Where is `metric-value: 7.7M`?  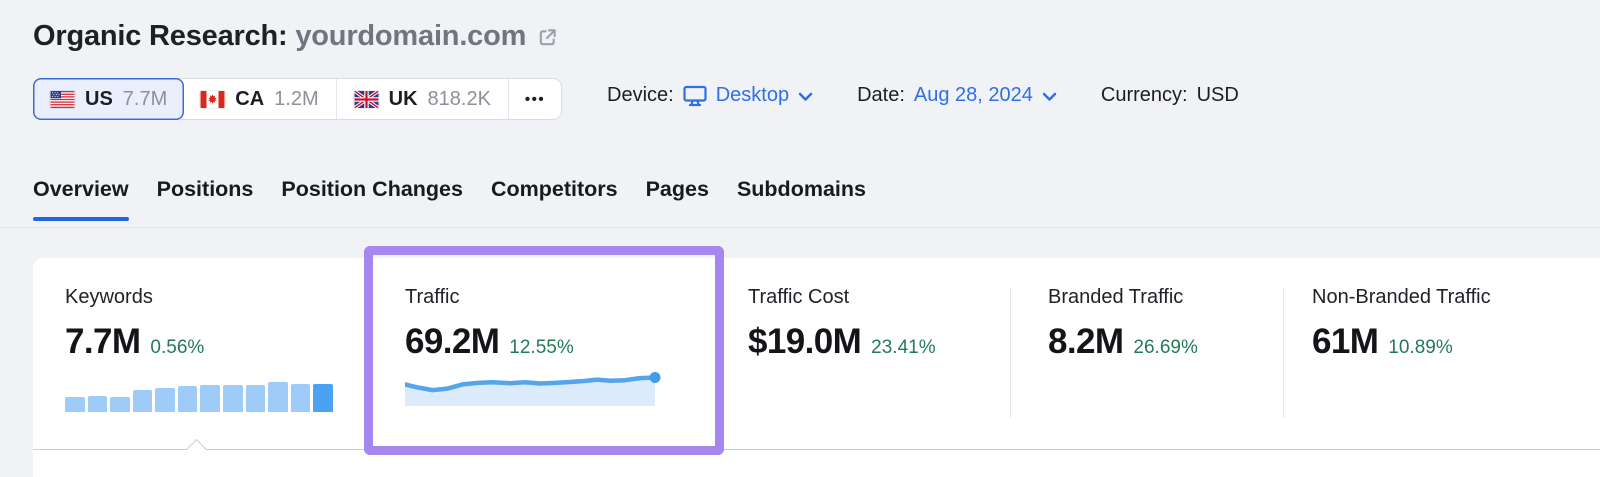
metric-value: 7.7M is located at coordinates (103, 341).